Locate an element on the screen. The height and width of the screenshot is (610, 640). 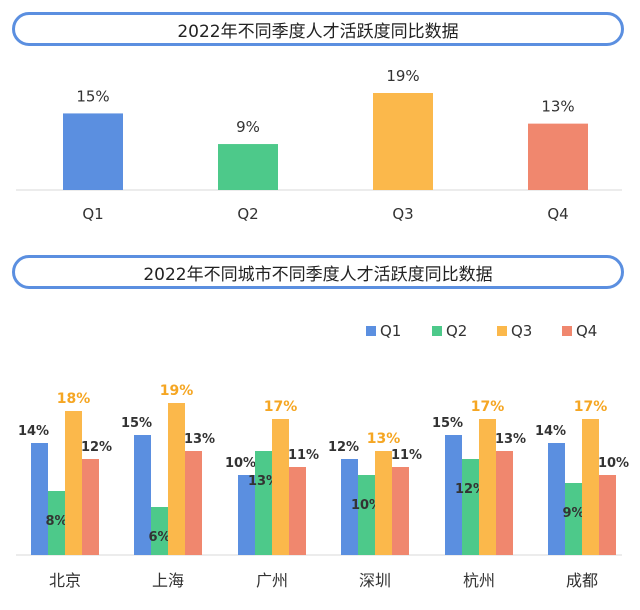
chart2-category-label: 杭州 is located at coordinates (479, 580).